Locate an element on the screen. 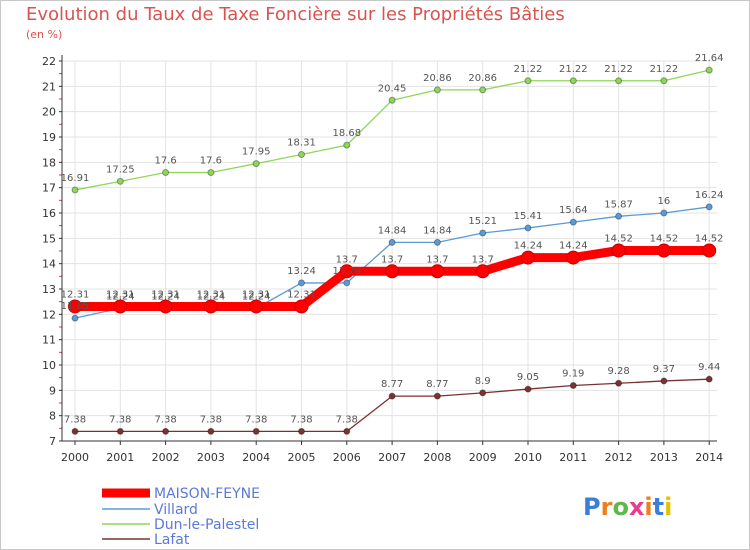 The width and height of the screenshot is (750, 550). y-tick-label: 16 is located at coordinates (49, 213).